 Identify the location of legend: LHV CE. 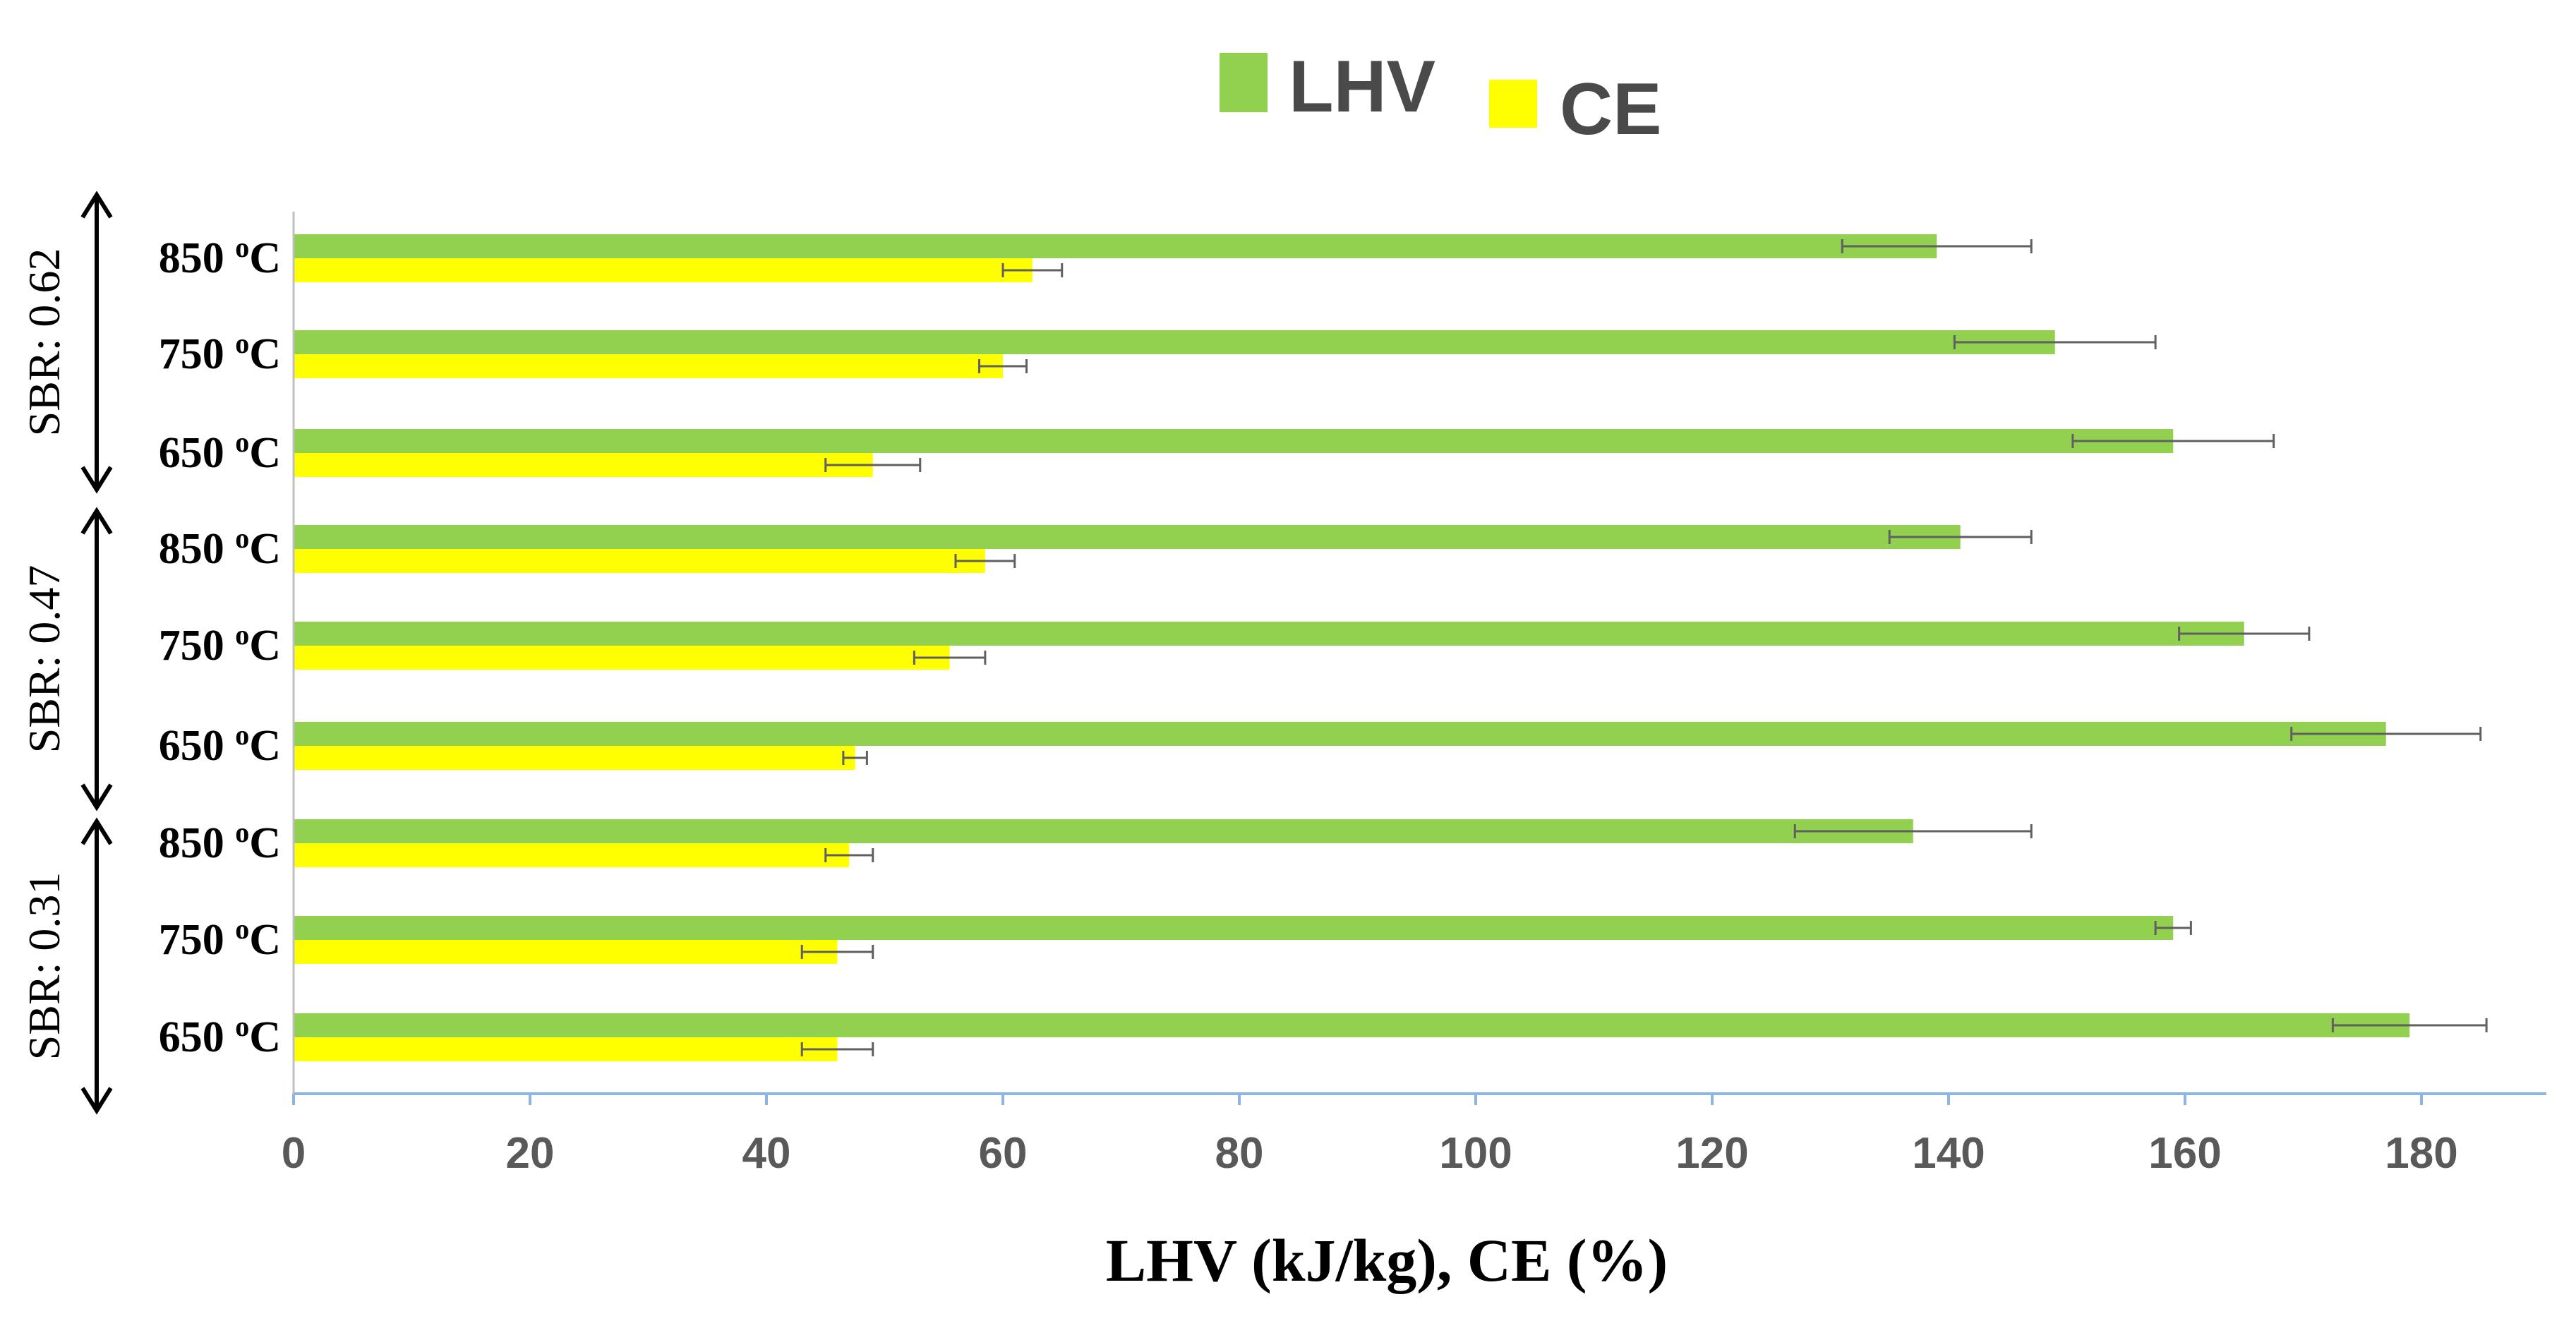
(1440, 98).